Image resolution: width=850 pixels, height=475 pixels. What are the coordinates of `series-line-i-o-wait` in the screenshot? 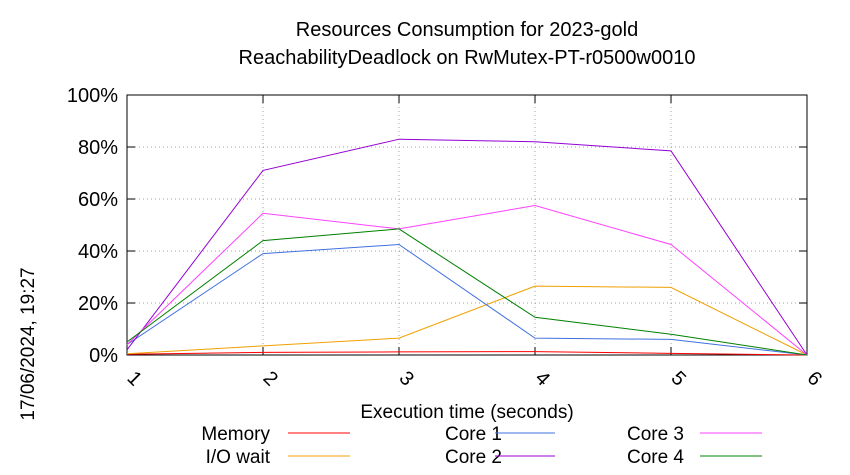 It's located at (467, 320).